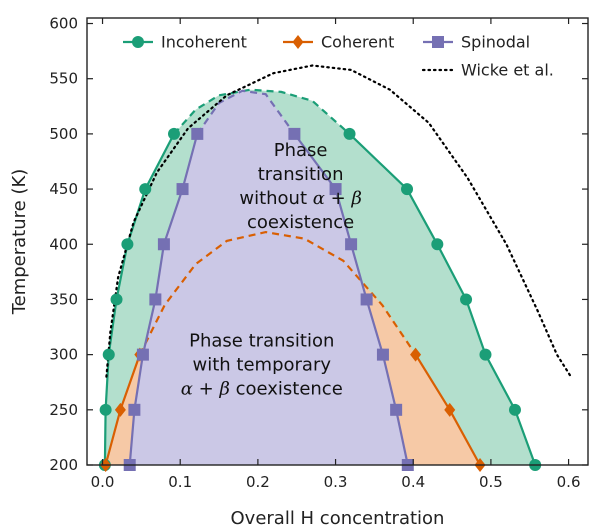  I want to click on x-tick-label: 0.3, so click(336, 482).